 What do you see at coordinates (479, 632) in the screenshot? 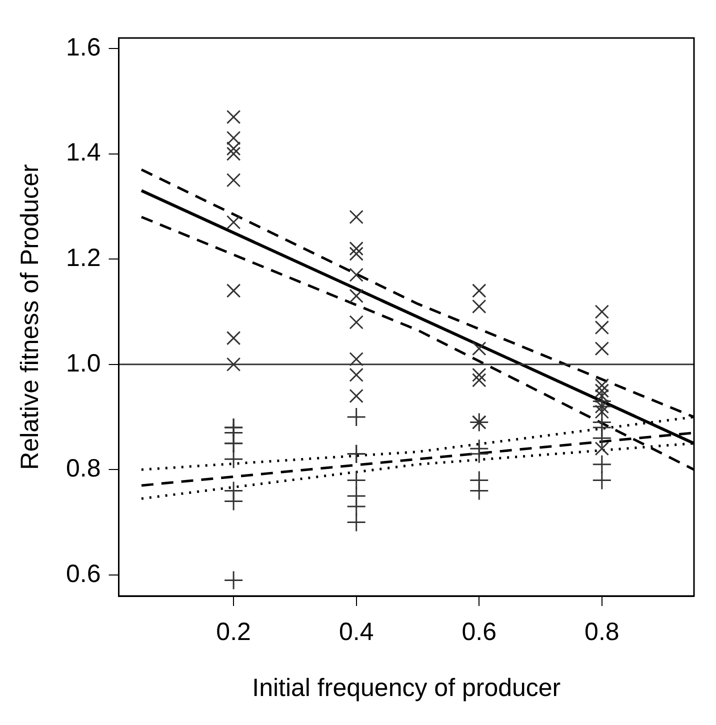
I see `x-tick-label: 0.6` at bounding box center [479, 632].